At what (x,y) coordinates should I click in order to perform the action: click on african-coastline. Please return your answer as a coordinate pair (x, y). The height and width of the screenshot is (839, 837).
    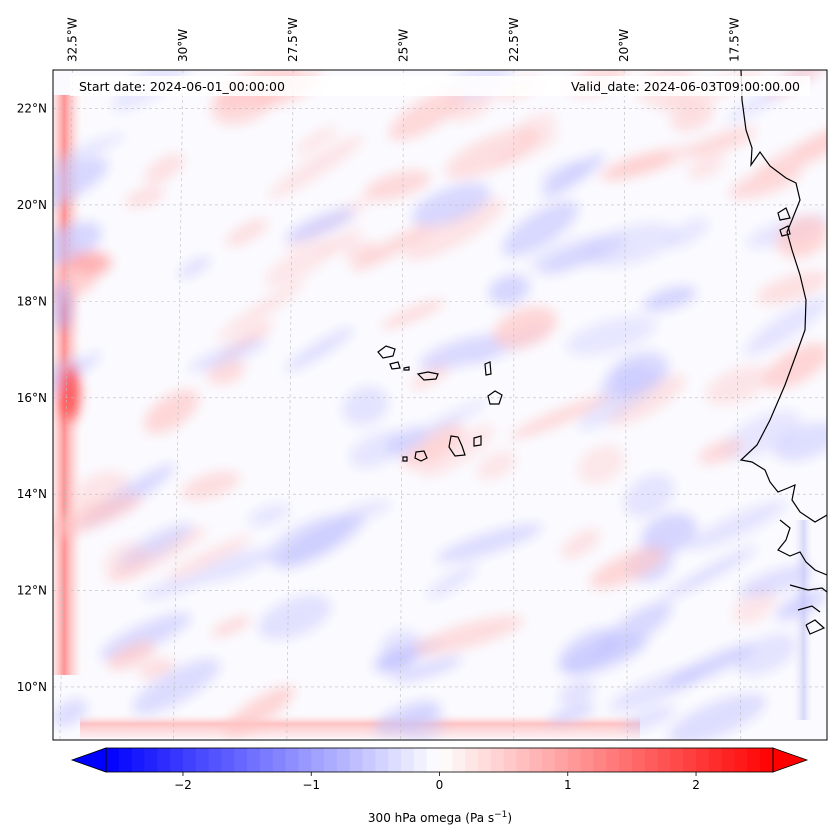
    Looking at the image, I should click on (783, 296).